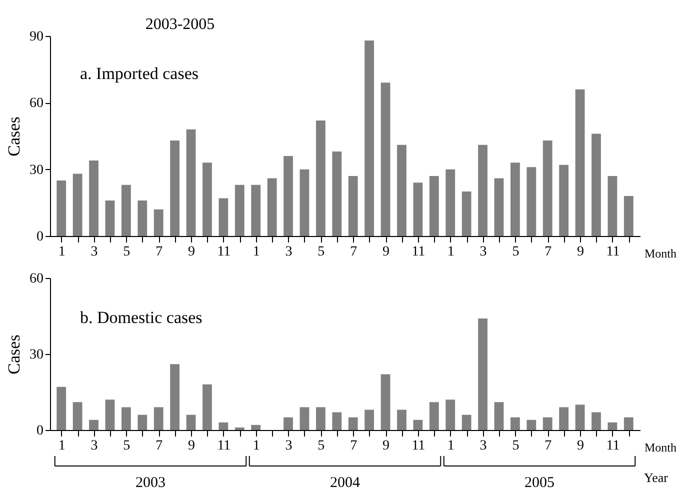 Image resolution: width=696 pixels, height=497 pixels. I want to click on text: b. Domestic cases, so click(141, 317).